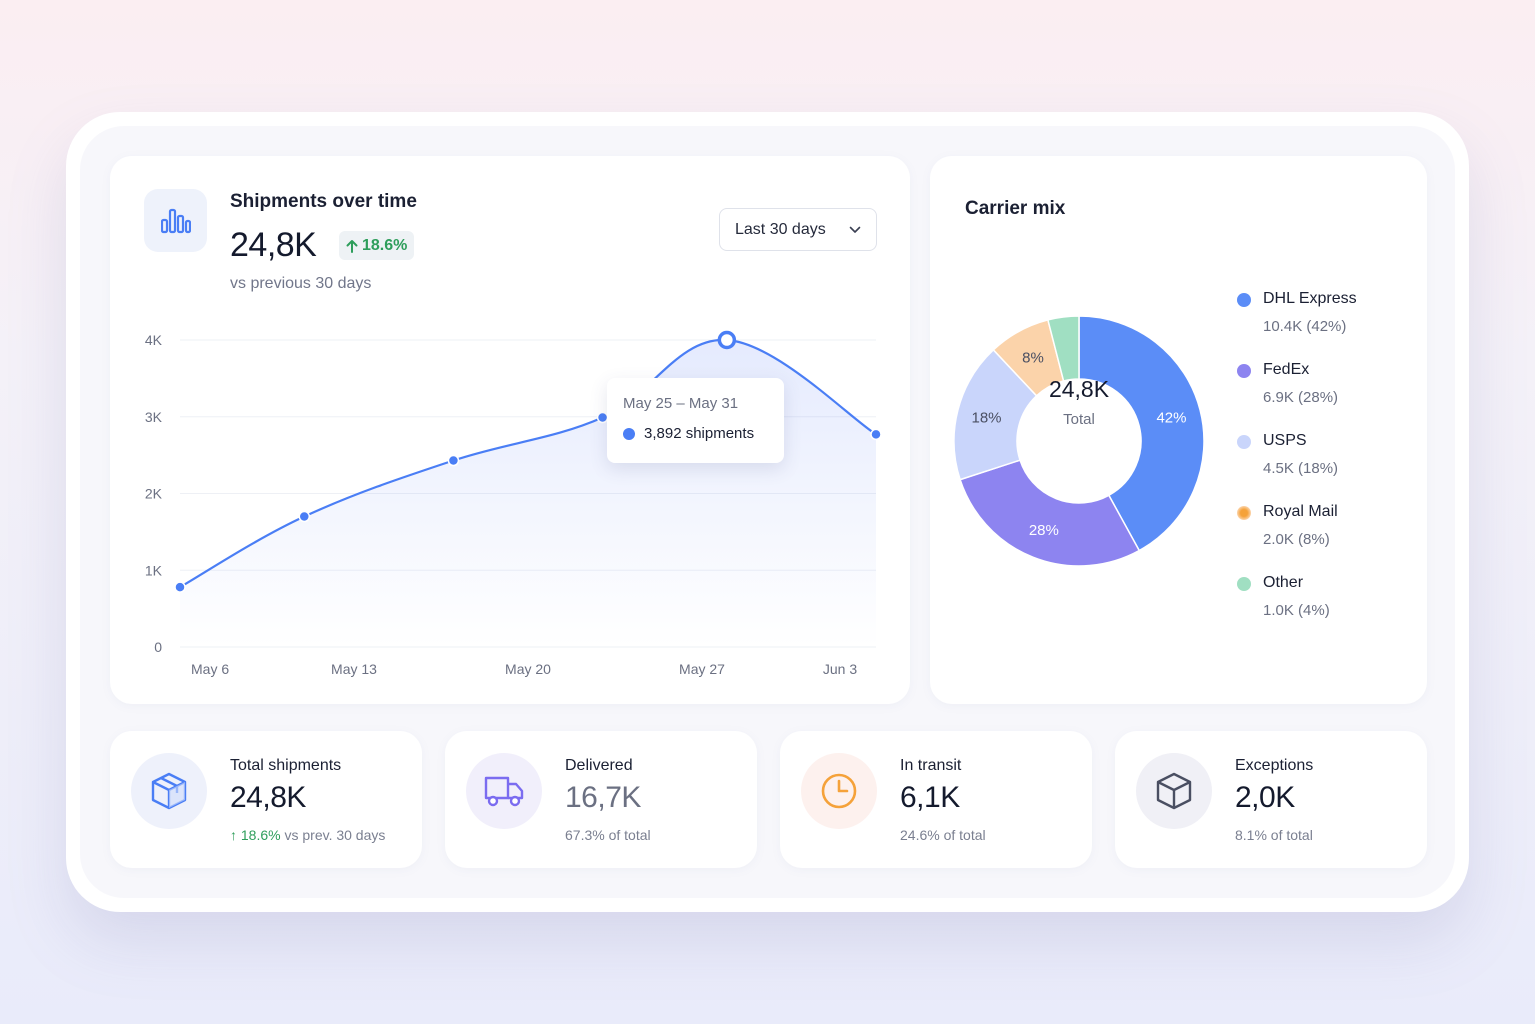 This screenshot has height=1024, width=1535. I want to click on chart-subtitle: vs previous 30 days, so click(301, 283).